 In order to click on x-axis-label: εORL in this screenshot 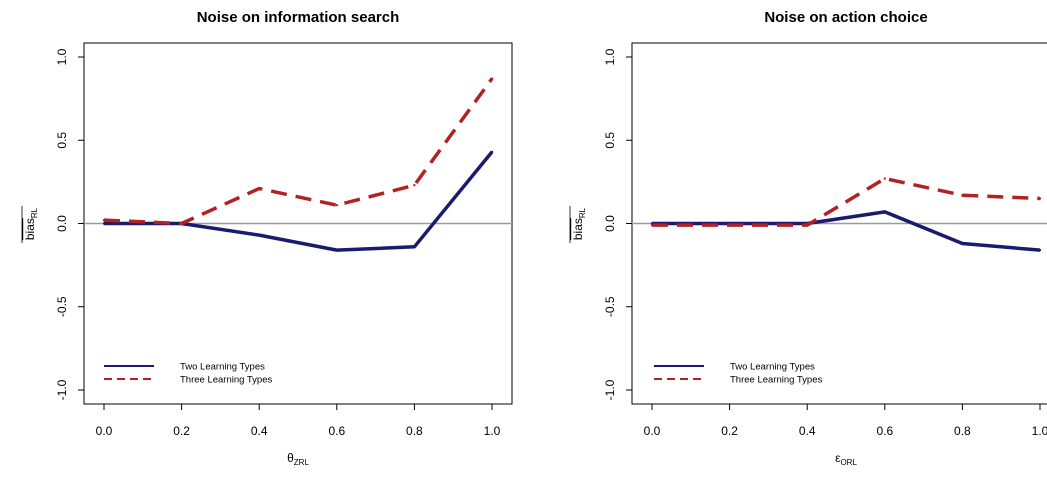, I will do `click(846, 459)`.